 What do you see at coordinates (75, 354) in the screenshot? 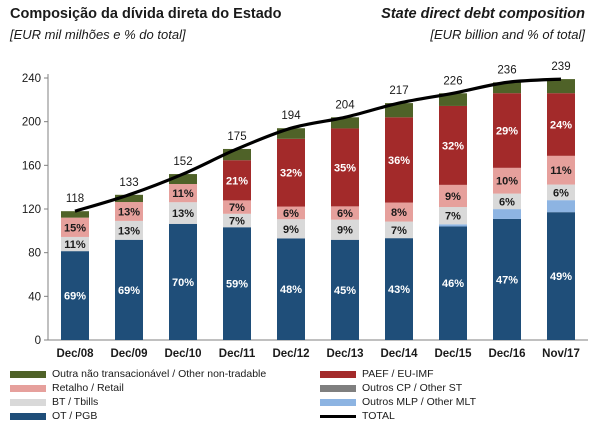
I see `x-tick-label: Dec/08` at bounding box center [75, 354].